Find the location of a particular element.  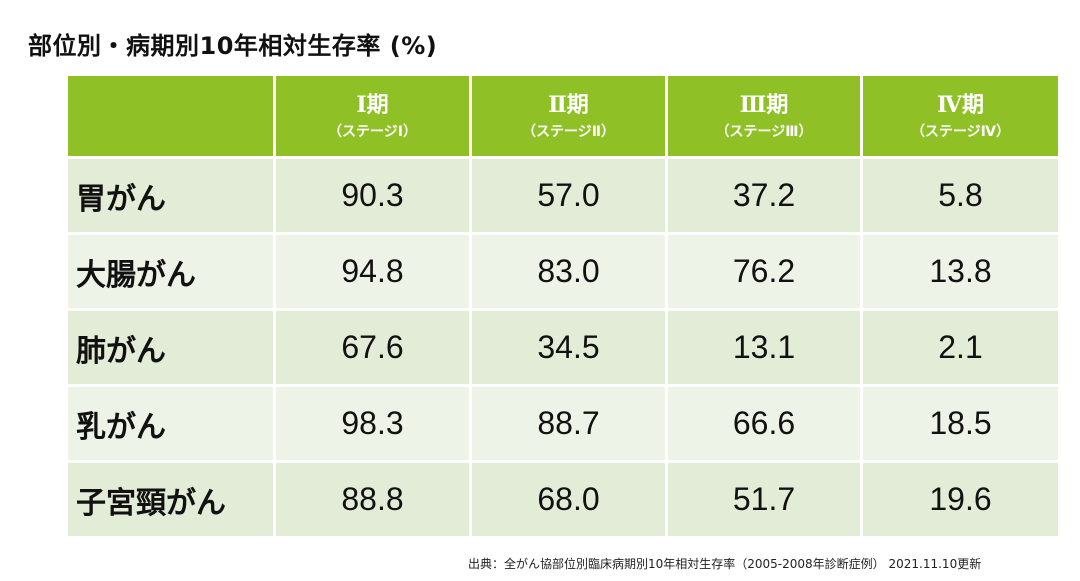

table-cell-value: 5.8 is located at coordinates (960, 194).